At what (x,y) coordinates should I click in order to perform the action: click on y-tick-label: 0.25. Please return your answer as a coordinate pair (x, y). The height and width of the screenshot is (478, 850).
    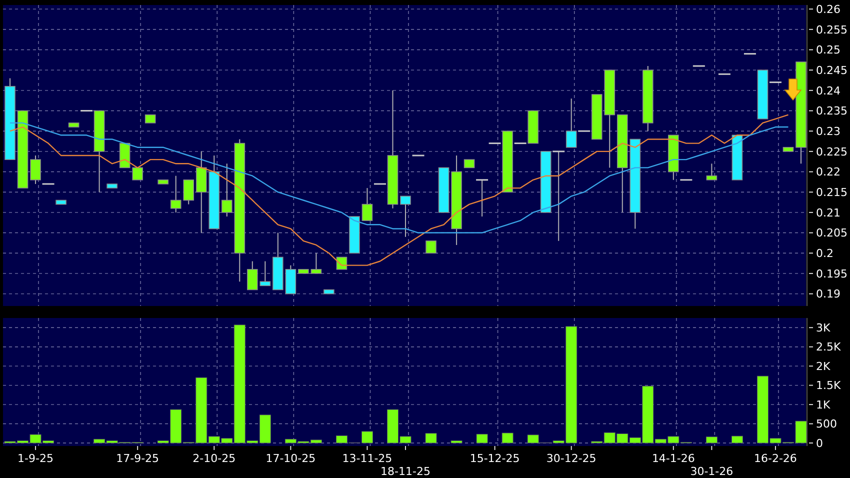
    Looking at the image, I should click on (828, 50).